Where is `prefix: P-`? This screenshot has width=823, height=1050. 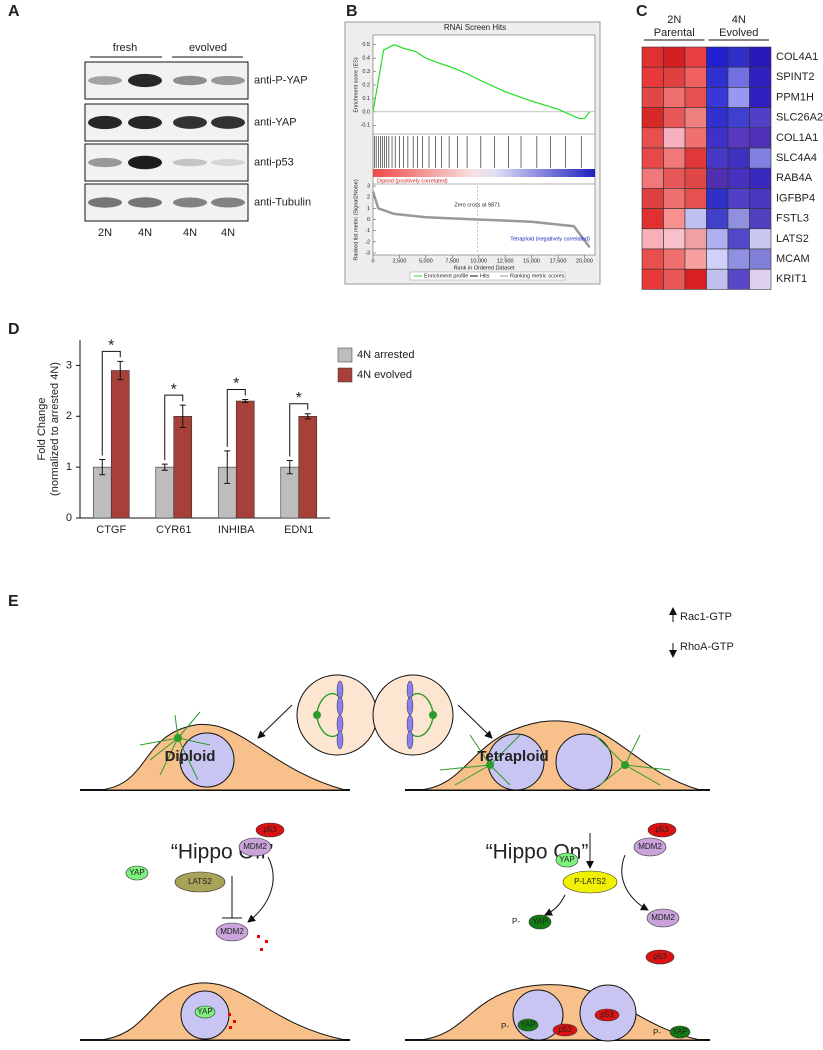 prefix: P- is located at coordinates (516, 921).